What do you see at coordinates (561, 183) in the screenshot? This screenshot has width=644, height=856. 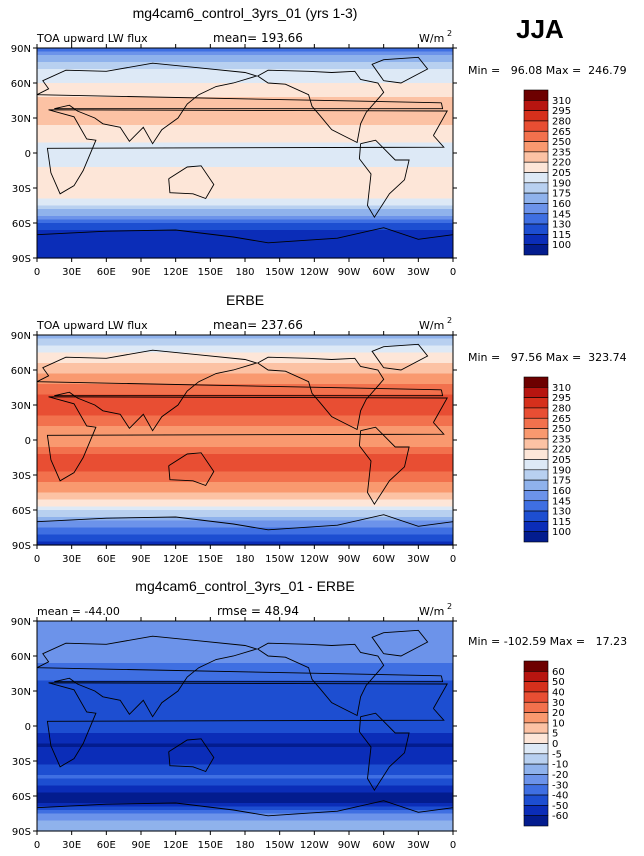 I see `colorbar-label: 190` at bounding box center [561, 183].